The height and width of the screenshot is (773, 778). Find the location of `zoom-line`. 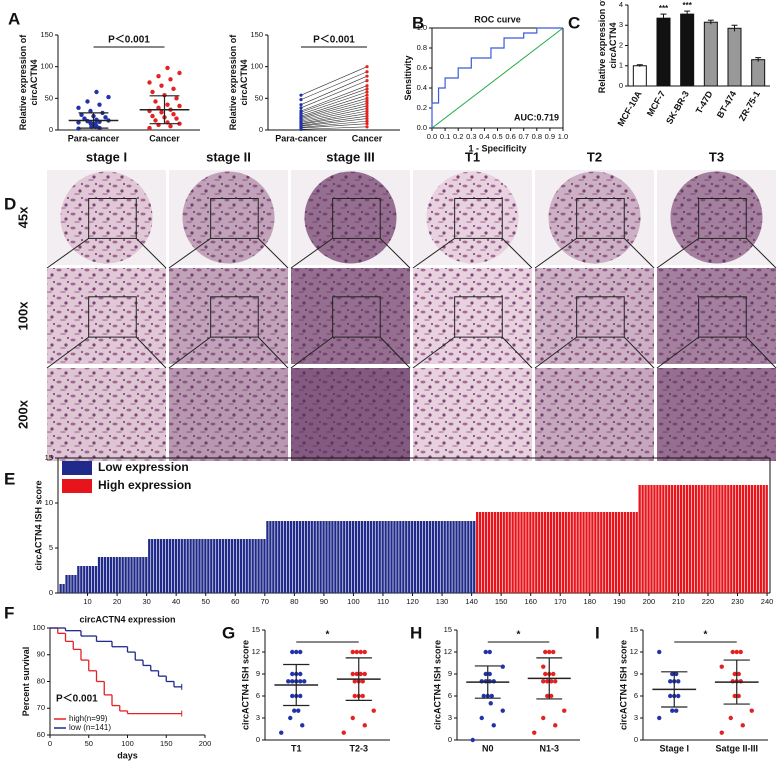

zoom-line is located at coordinates (273, 253).